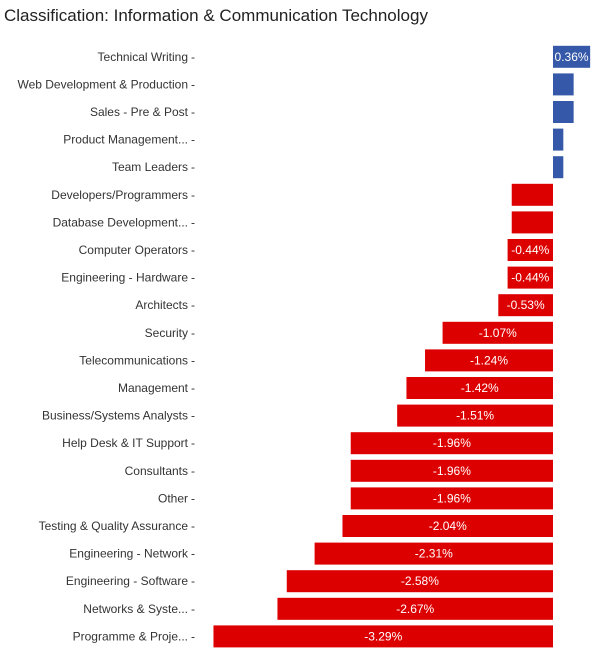 This screenshot has width=600, height=657. What do you see at coordinates (114, 526) in the screenshot?
I see `category-label: Testing & Quality Assurance` at bounding box center [114, 526].